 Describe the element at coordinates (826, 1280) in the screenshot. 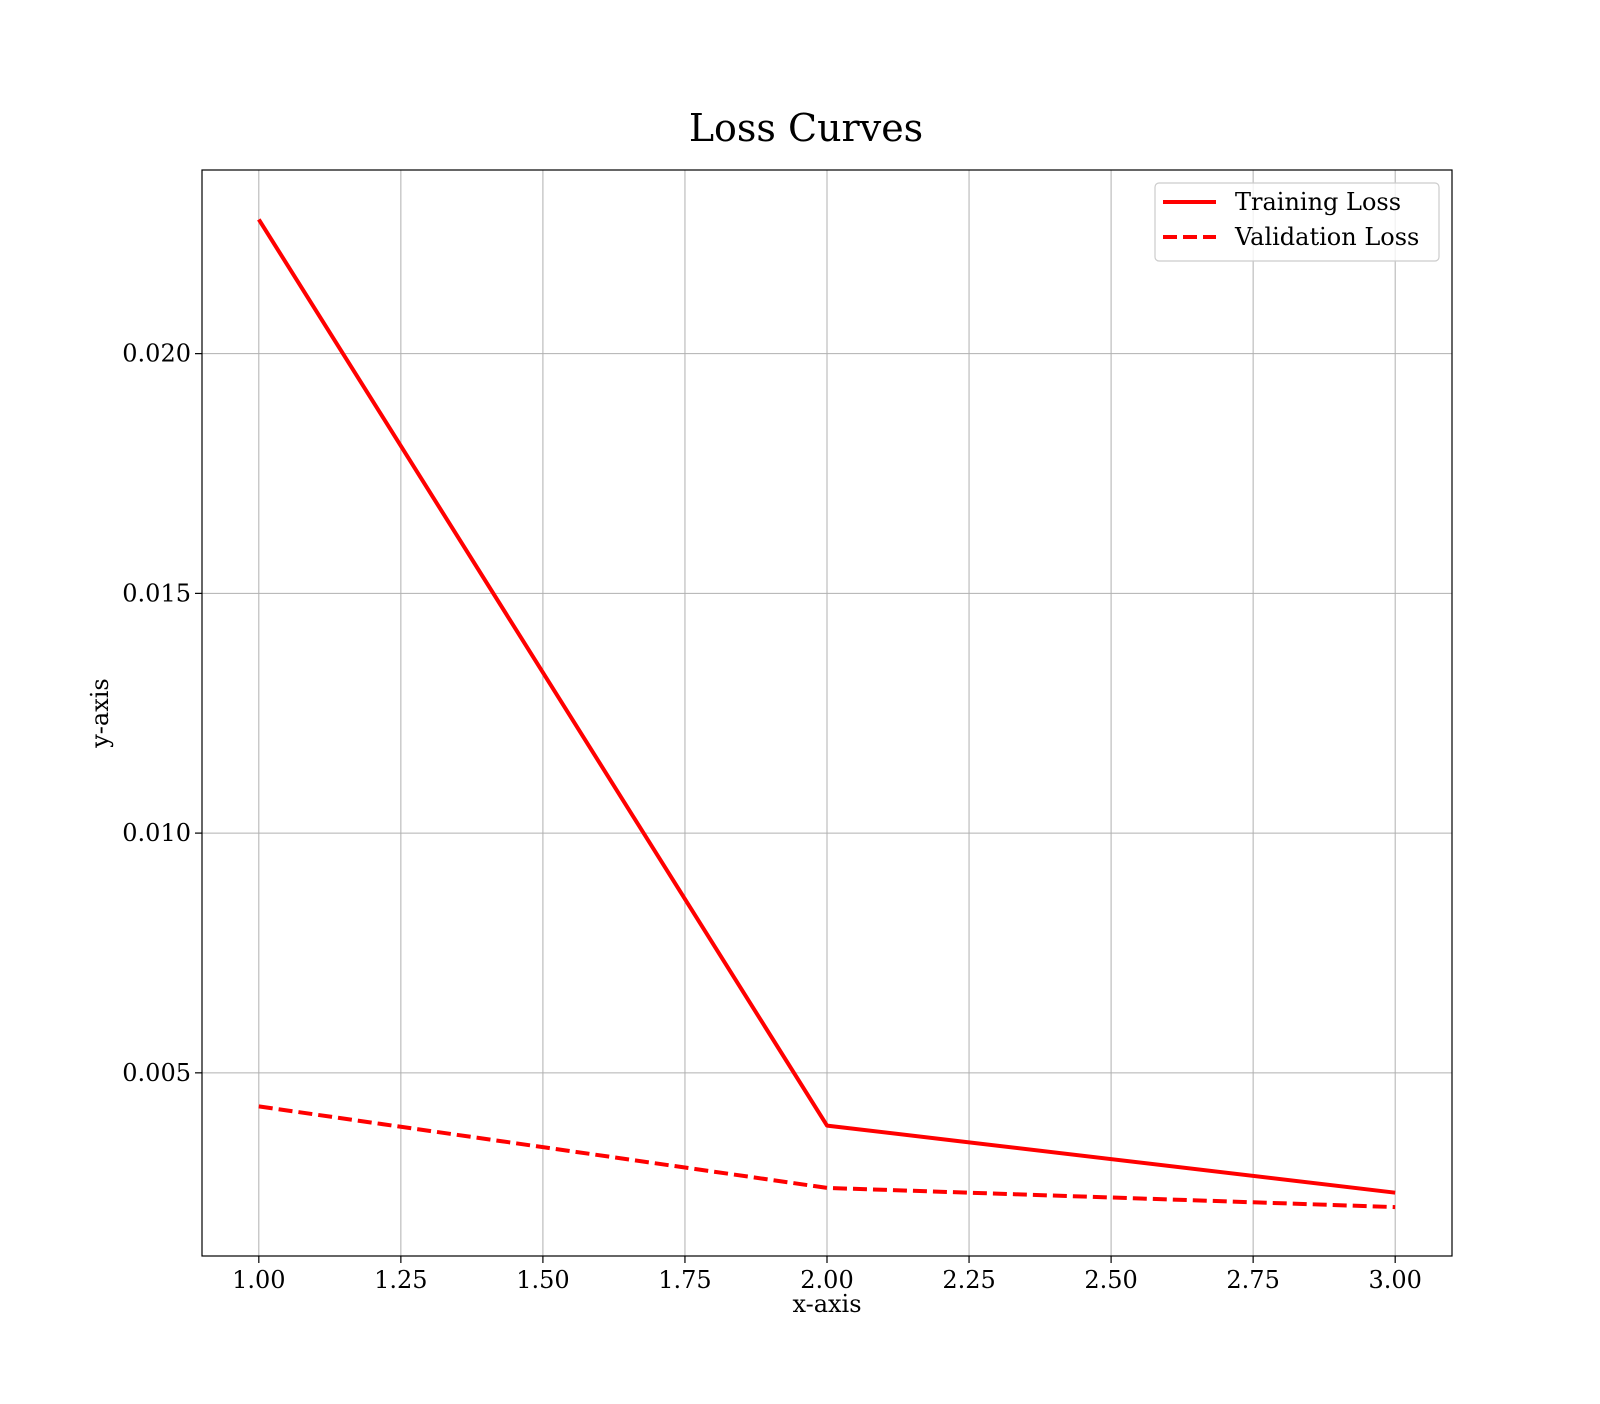

I see `x-tick-label: 2.00` at that location.